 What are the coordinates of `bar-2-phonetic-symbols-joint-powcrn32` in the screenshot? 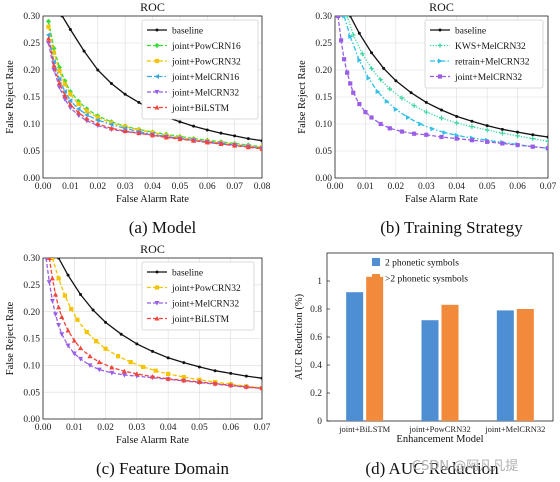 It's located at (430, 370).